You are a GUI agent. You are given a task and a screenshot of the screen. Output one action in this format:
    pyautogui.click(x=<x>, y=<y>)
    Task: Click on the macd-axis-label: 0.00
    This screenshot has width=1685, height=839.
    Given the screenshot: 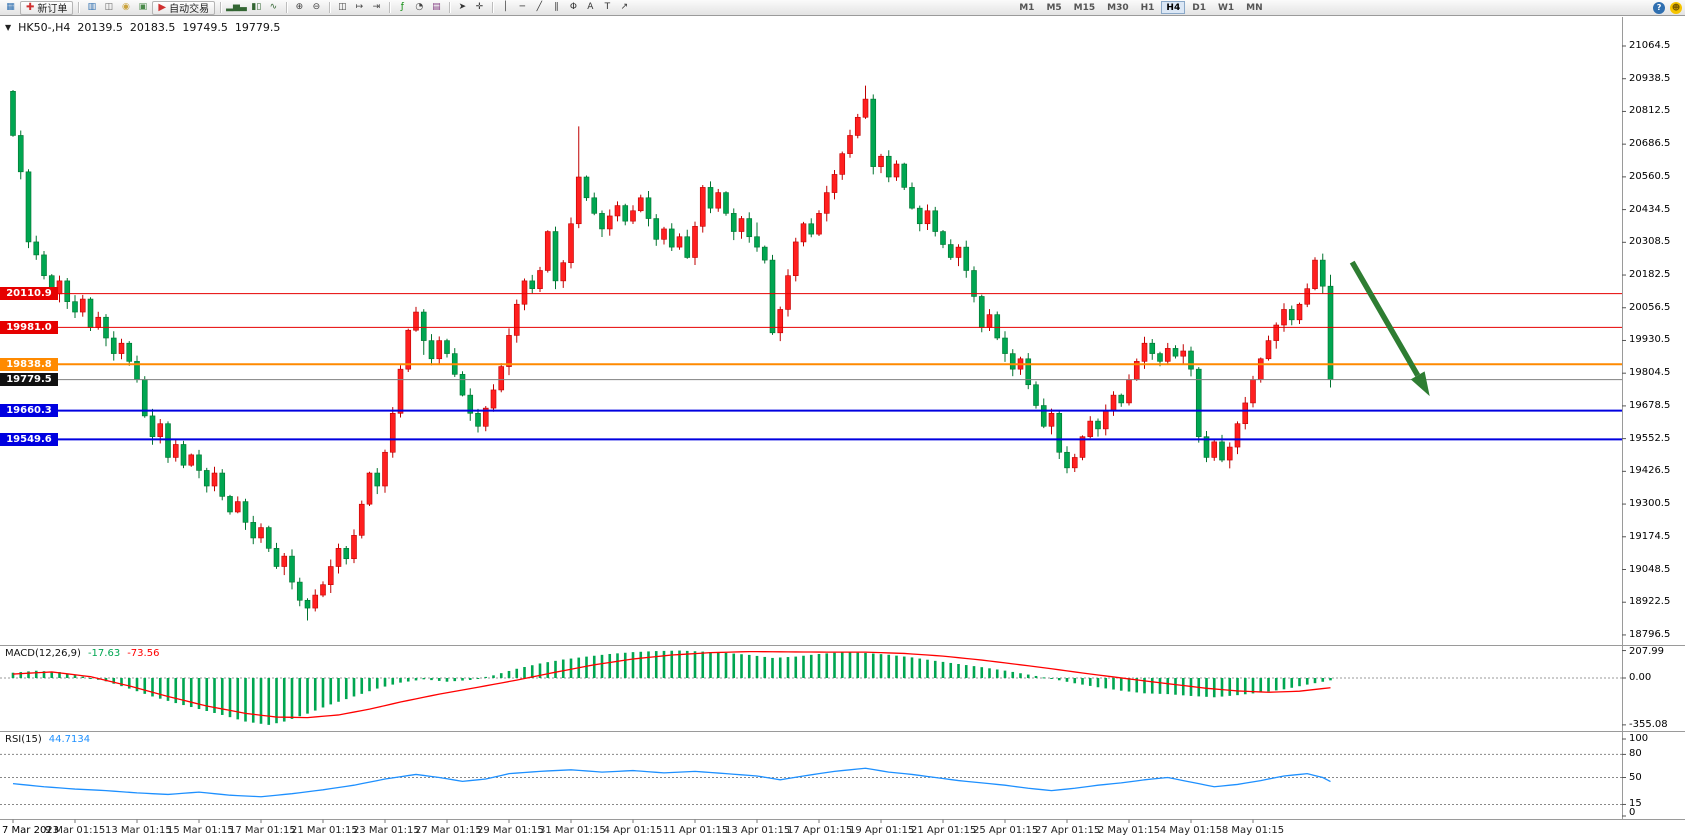 What is the action you would take?
    pyautogui.click(x=1640, y=677)
    